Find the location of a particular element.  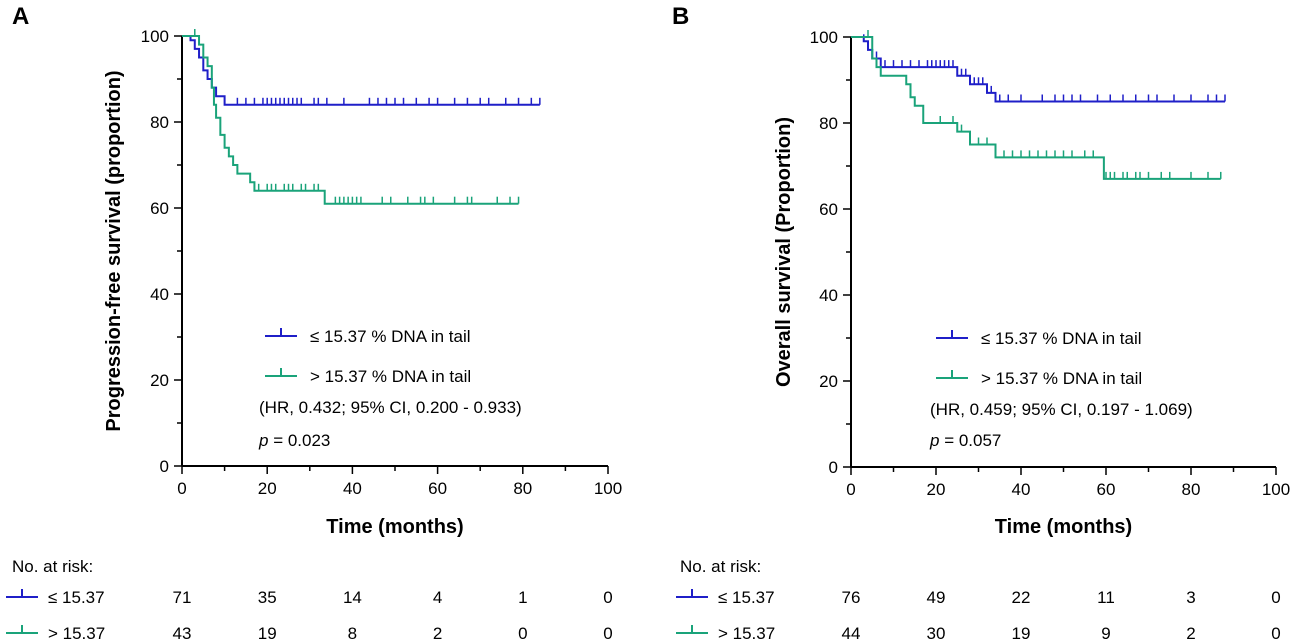

p-value-annotation: p = 0.023 is located at coordinates (294, 440).